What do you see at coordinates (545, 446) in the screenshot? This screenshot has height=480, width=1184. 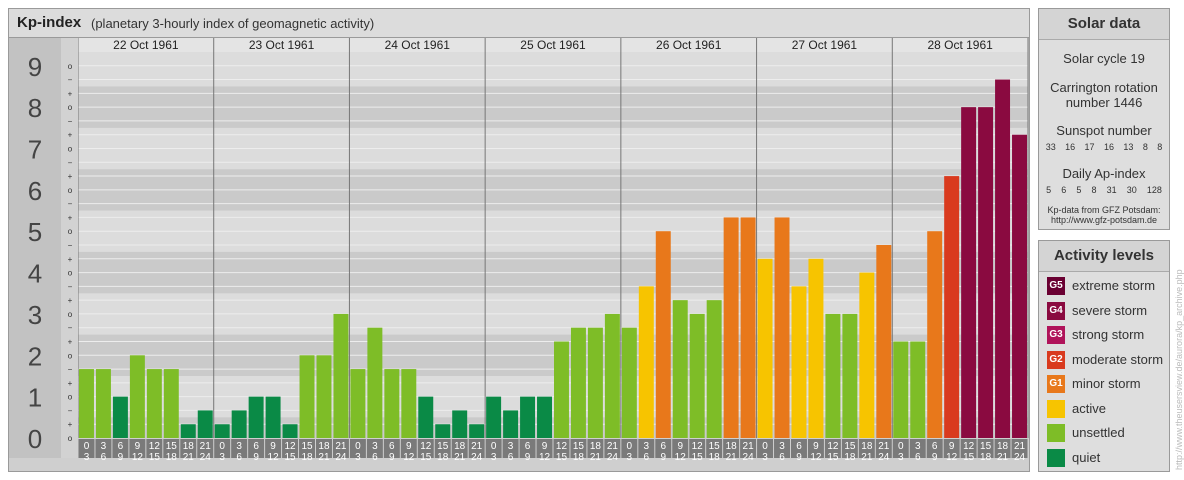 I see `interval-start-label: 9` at bounding box center [545, 446].